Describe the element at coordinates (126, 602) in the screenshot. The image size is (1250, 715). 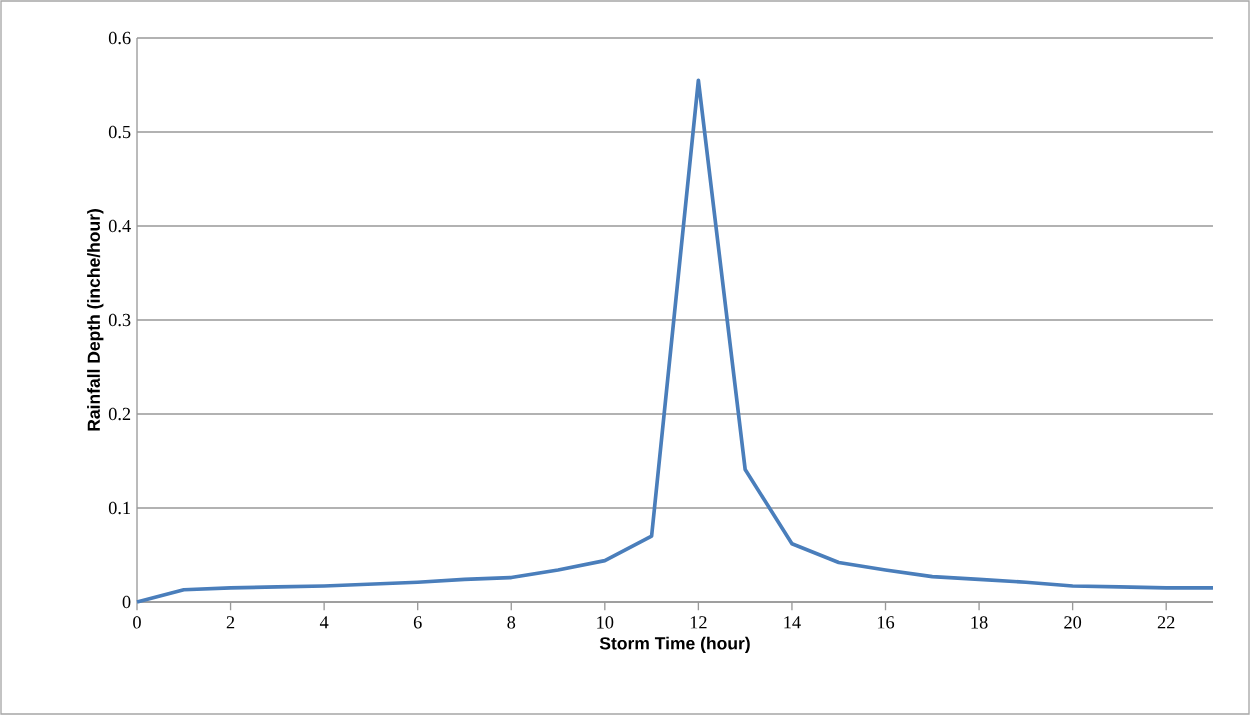
I see `y-tick-label: 0` at that location.